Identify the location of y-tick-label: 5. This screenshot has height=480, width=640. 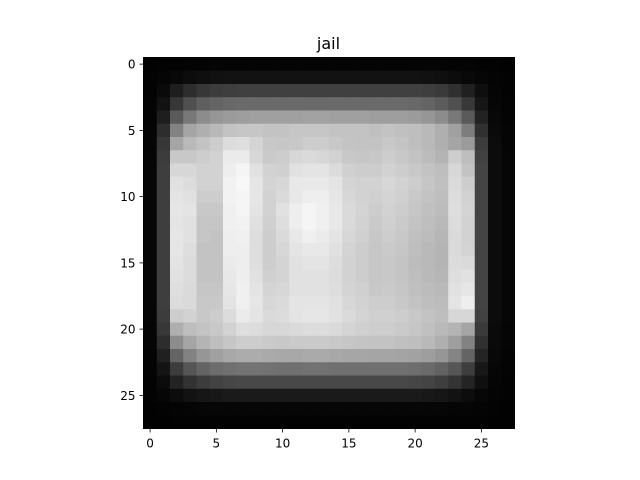
(132, 131).